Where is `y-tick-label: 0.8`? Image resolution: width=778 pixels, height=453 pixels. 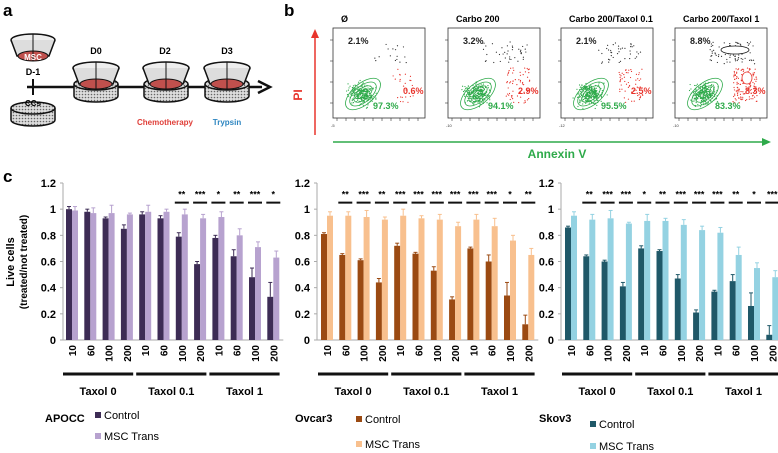 y-tick-label: 0.8 is located at coordinates (48, 236).